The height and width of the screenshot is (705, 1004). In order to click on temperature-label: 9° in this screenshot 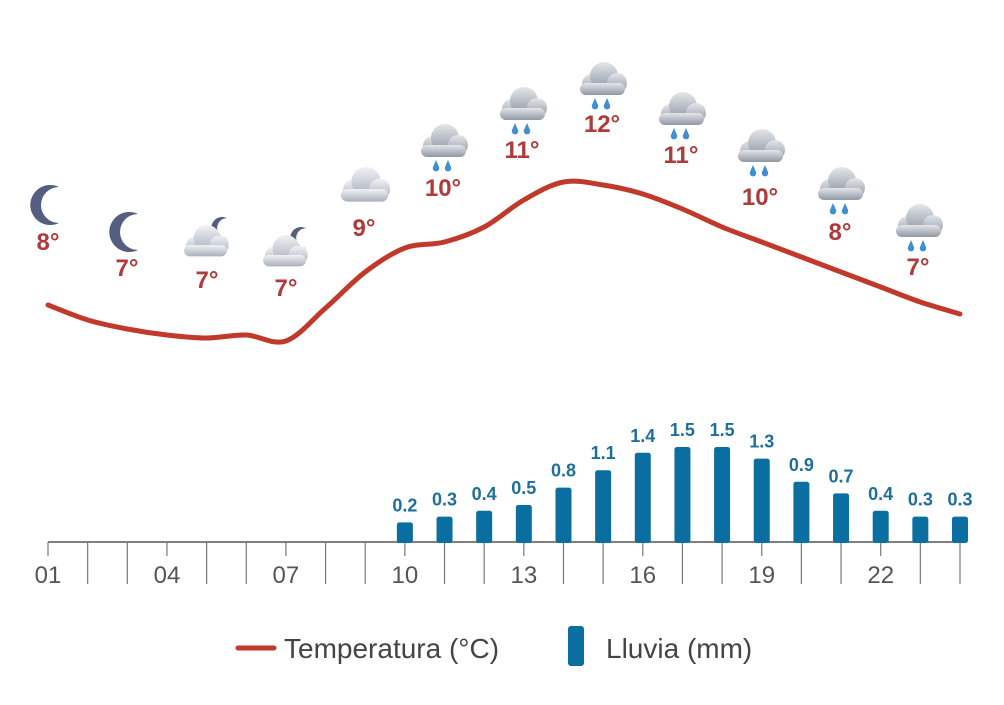, I will do `click(364, 228)`.